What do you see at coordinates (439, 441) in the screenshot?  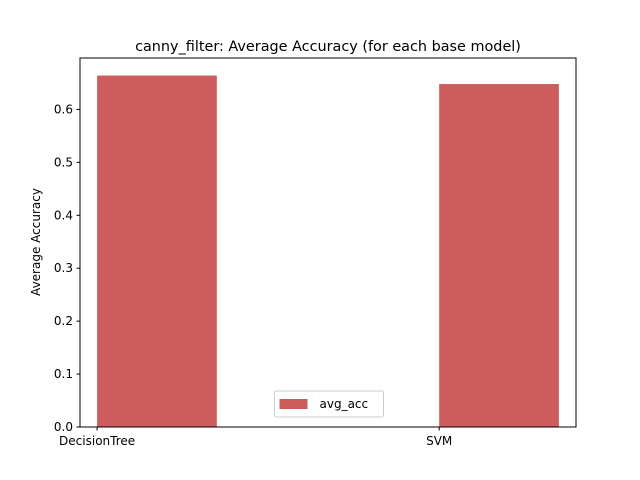 I see `x-tick-label-svm: SVM` at bounding box center [439, 441].